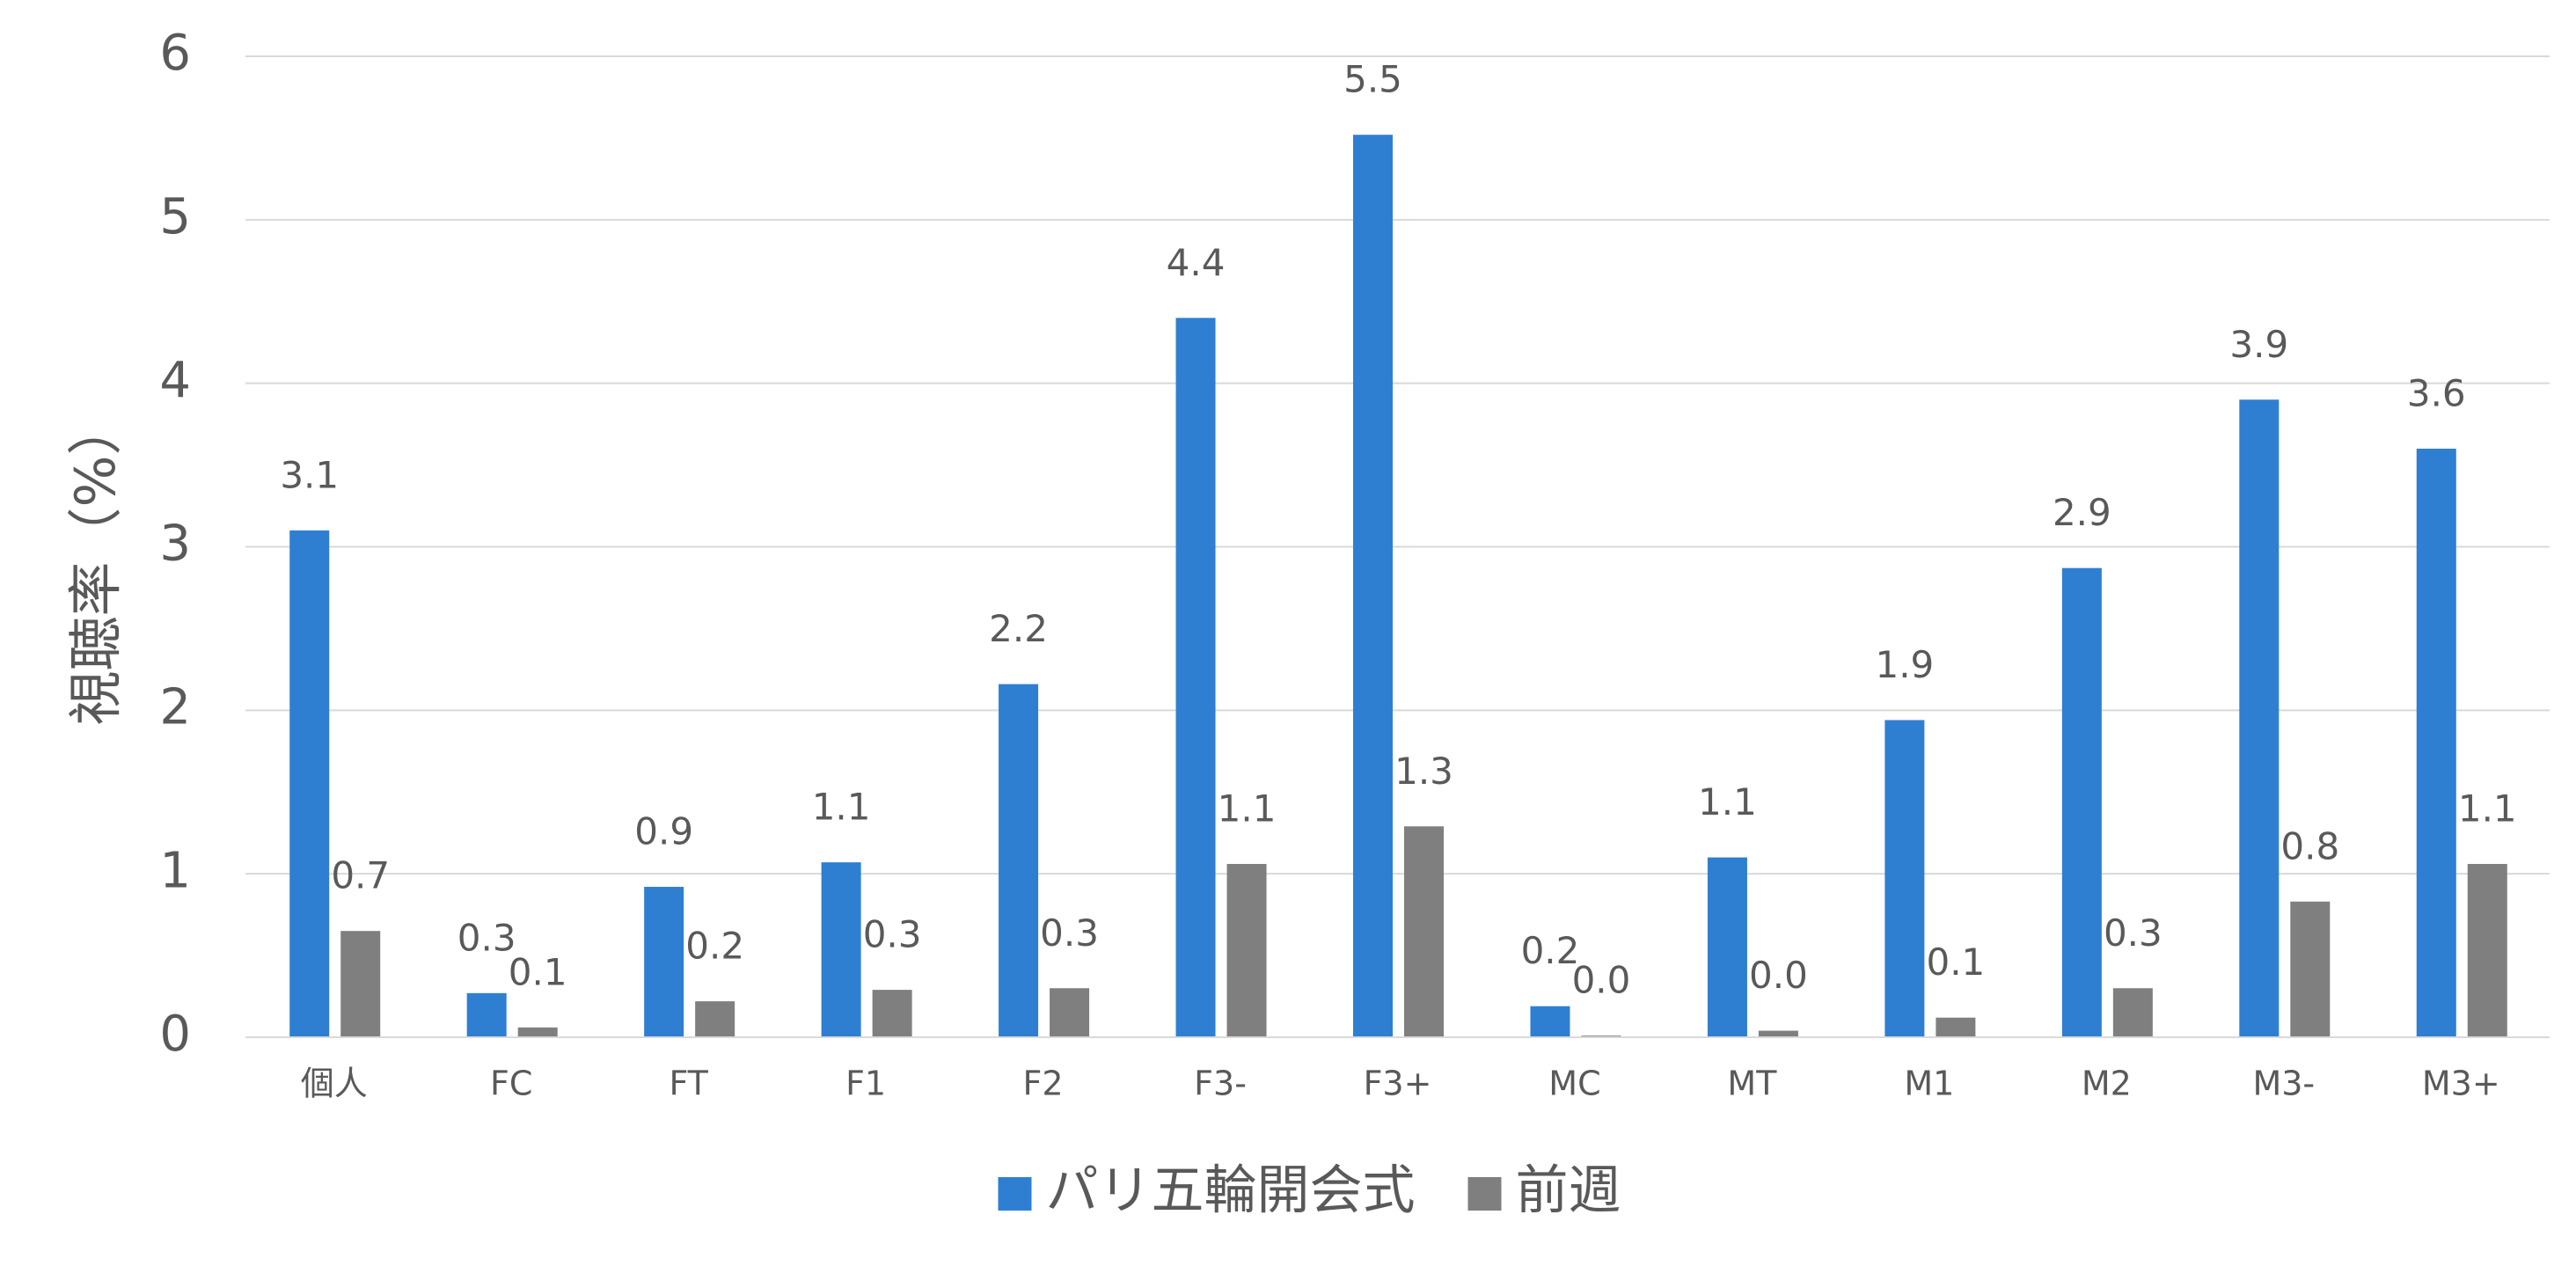  Describe the element at coordinates (1196, 262) in the screenshot. I see `value-label: 4.4` at that location.